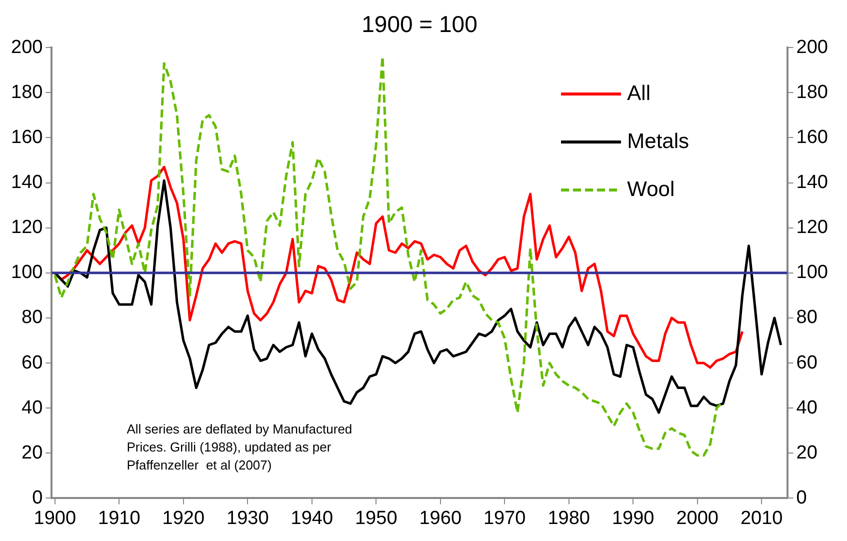 Image resolution: width=847 pixels, height=541 pixels. What do you see at coordinates (27, 273) in the screenshot?
I see `y-tick-label: 100` at bounding box center [27, 273].